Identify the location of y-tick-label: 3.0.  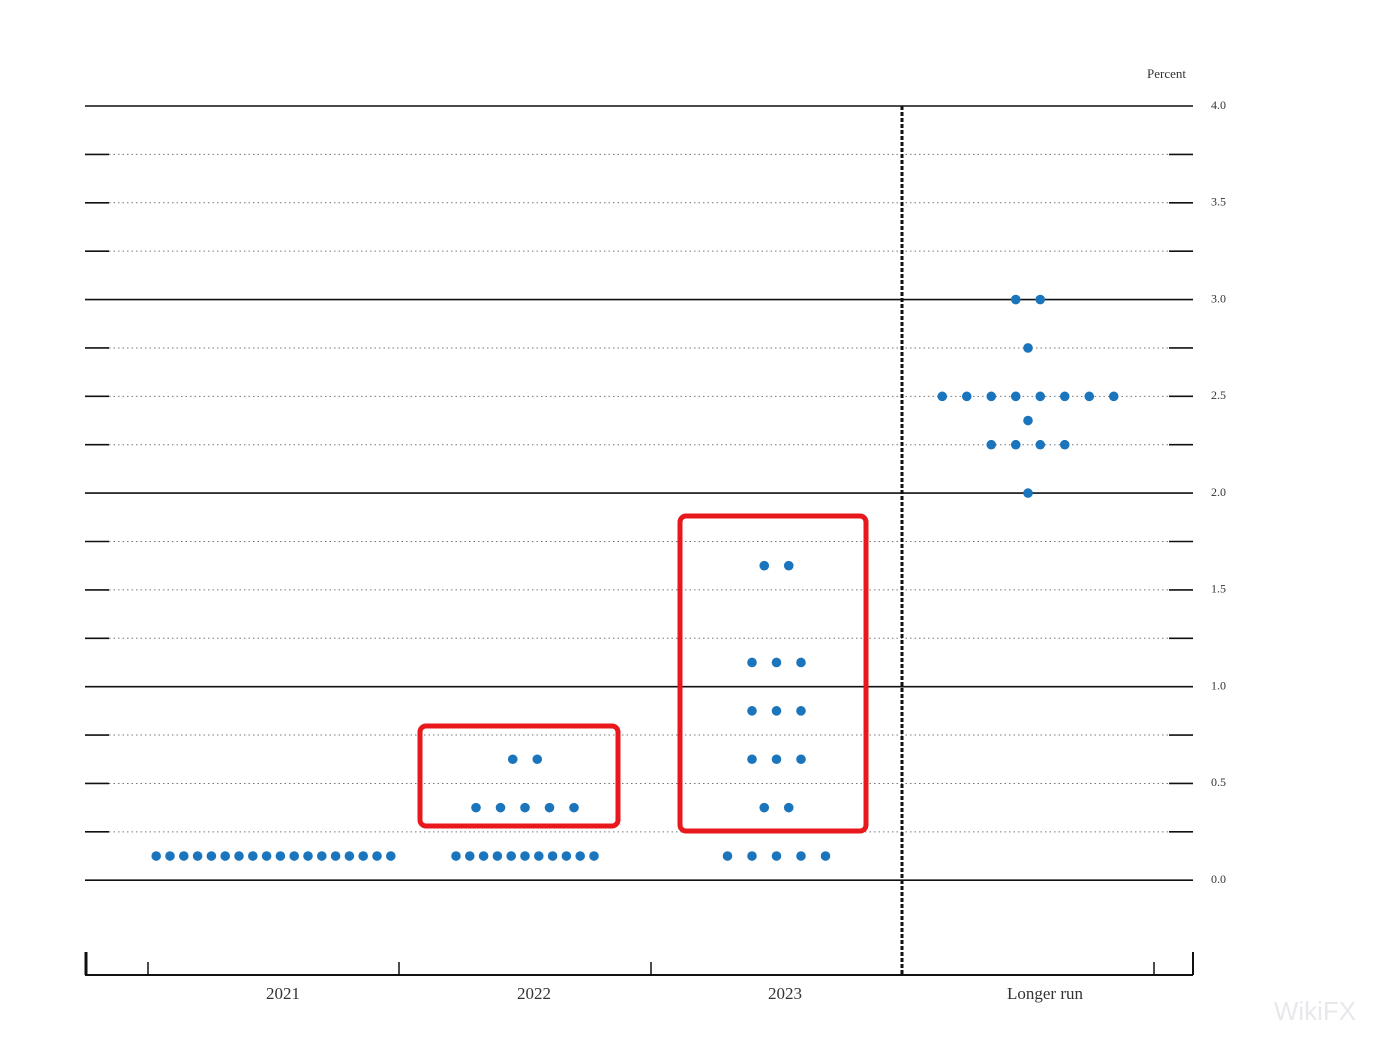
(1218, 298).